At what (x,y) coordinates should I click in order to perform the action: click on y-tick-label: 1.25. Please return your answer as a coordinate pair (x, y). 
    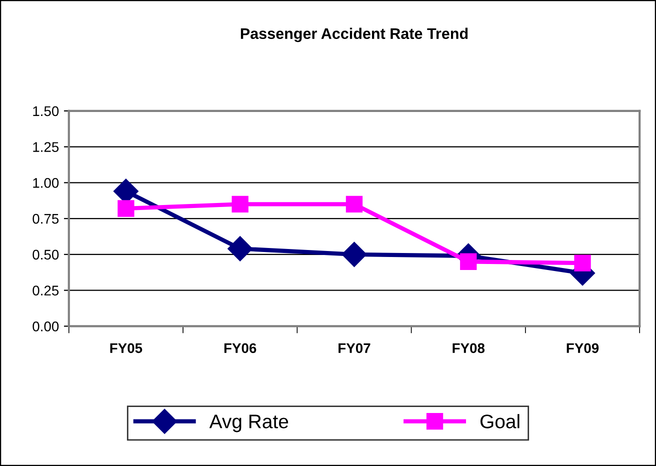
    Looking at the image, I should click on (46, 147).